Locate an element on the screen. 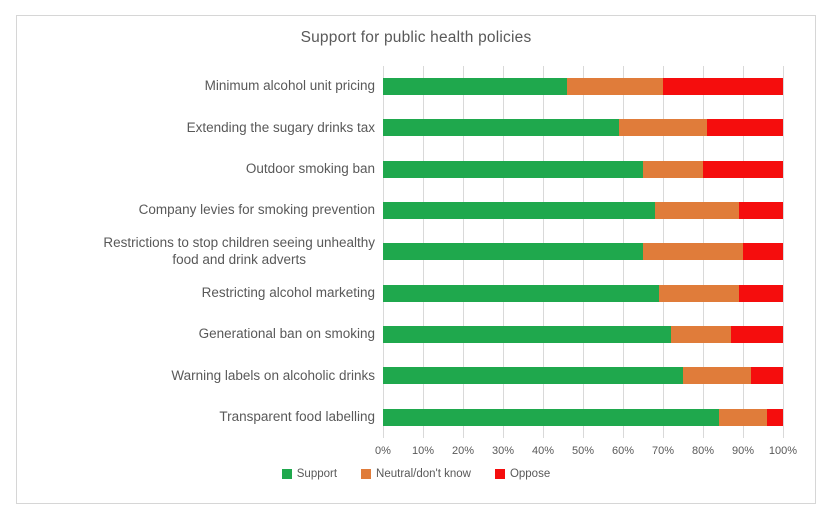 Image resolution: width=832 pixels, height=520 pixels. legend-item: Support is located at coordinates (309, 474).